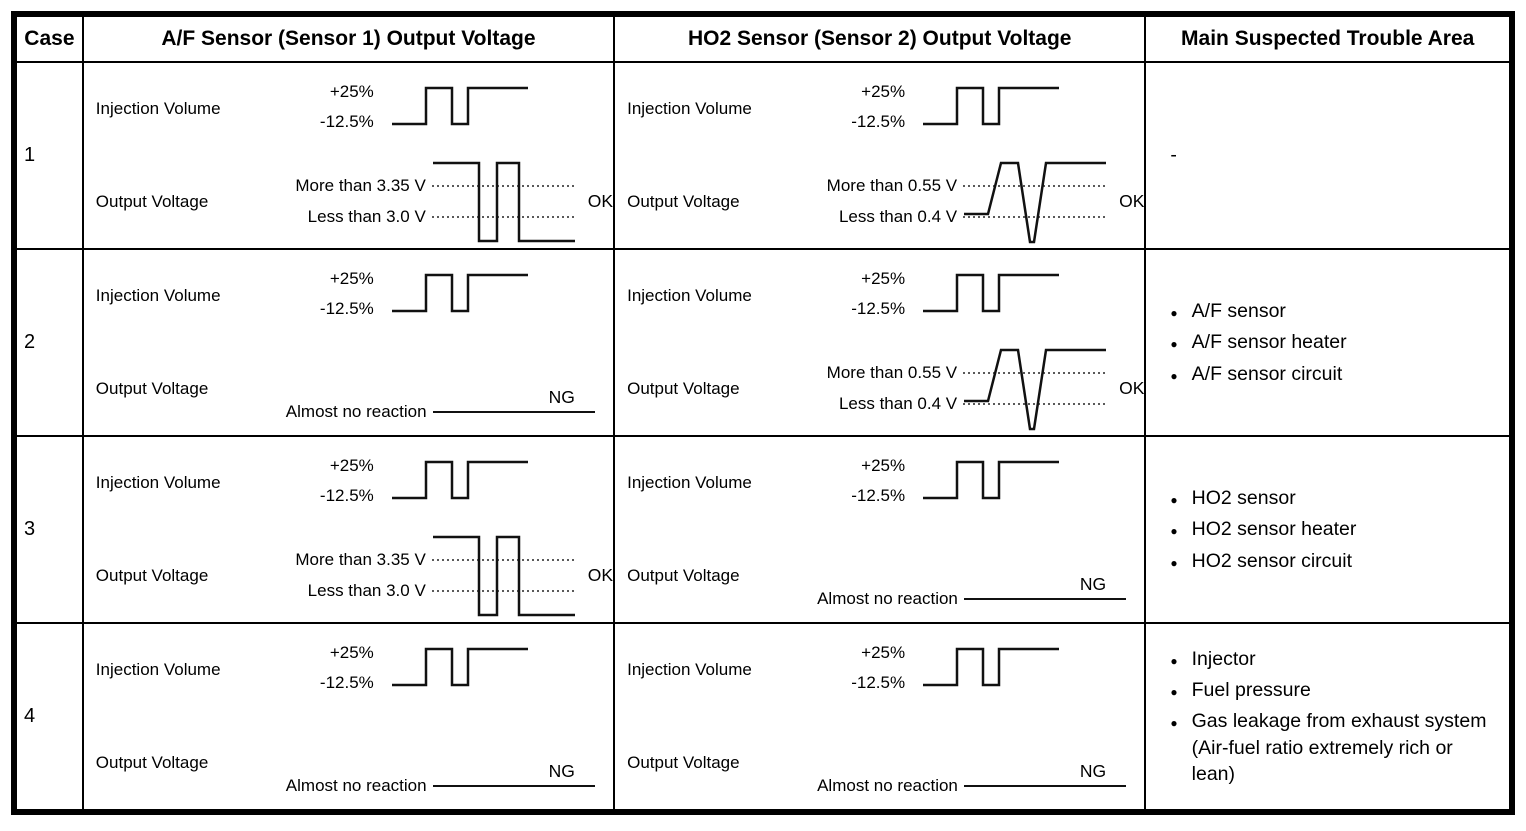 The width and height of the screenshot is (1526, 831). Describe the element at coordinates (1036, 202) in the screenshot. I see `output-voltage-waveform-trapezoid` at that location.